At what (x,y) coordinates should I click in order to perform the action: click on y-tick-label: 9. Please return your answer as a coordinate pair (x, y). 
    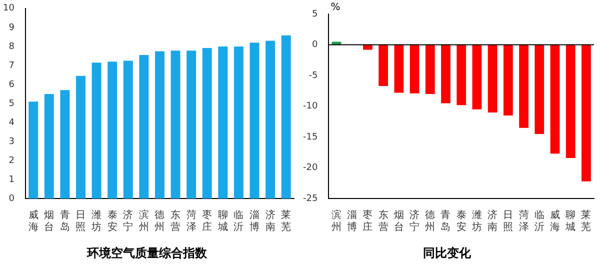
    Looking at the image, I should click on (11, 27).